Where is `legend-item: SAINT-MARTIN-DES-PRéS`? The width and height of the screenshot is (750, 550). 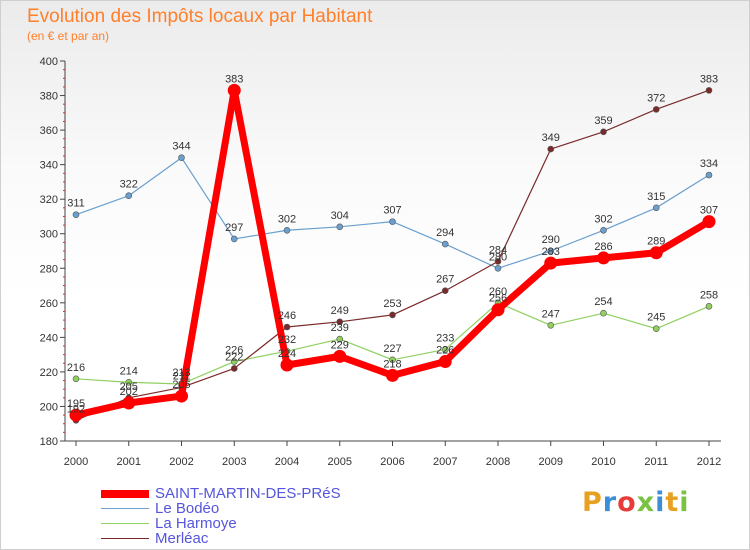
legend-item: SAINT-MARTIN-DES-PRéS is located at coordinates (221, 493).